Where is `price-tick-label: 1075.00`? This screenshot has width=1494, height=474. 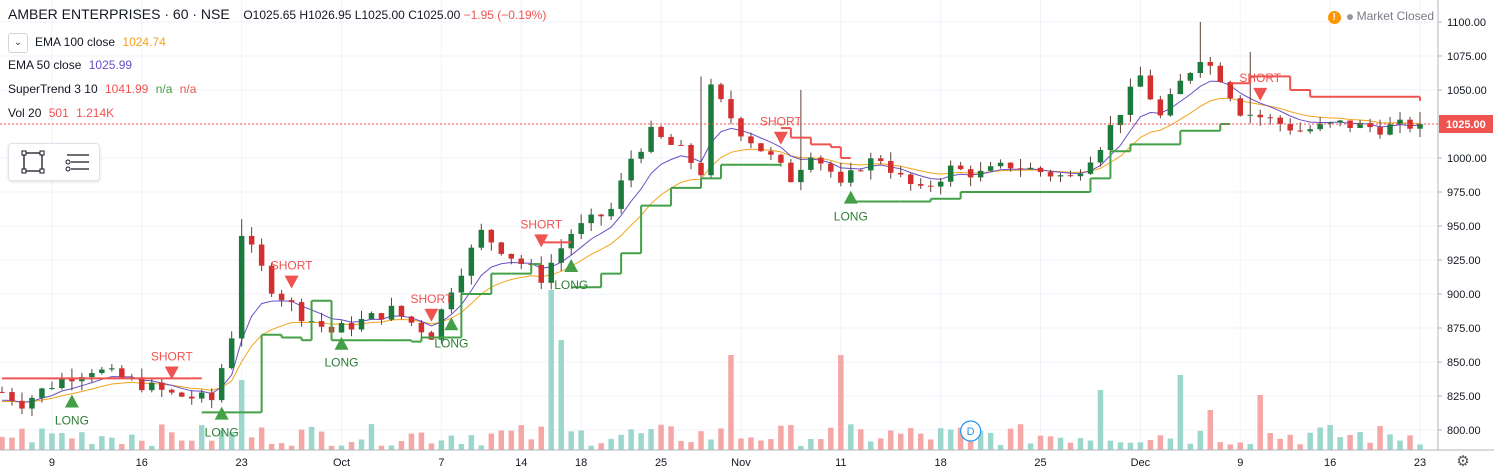 price-tick-label: 1075.00 is located at coordinates (1467, 57).